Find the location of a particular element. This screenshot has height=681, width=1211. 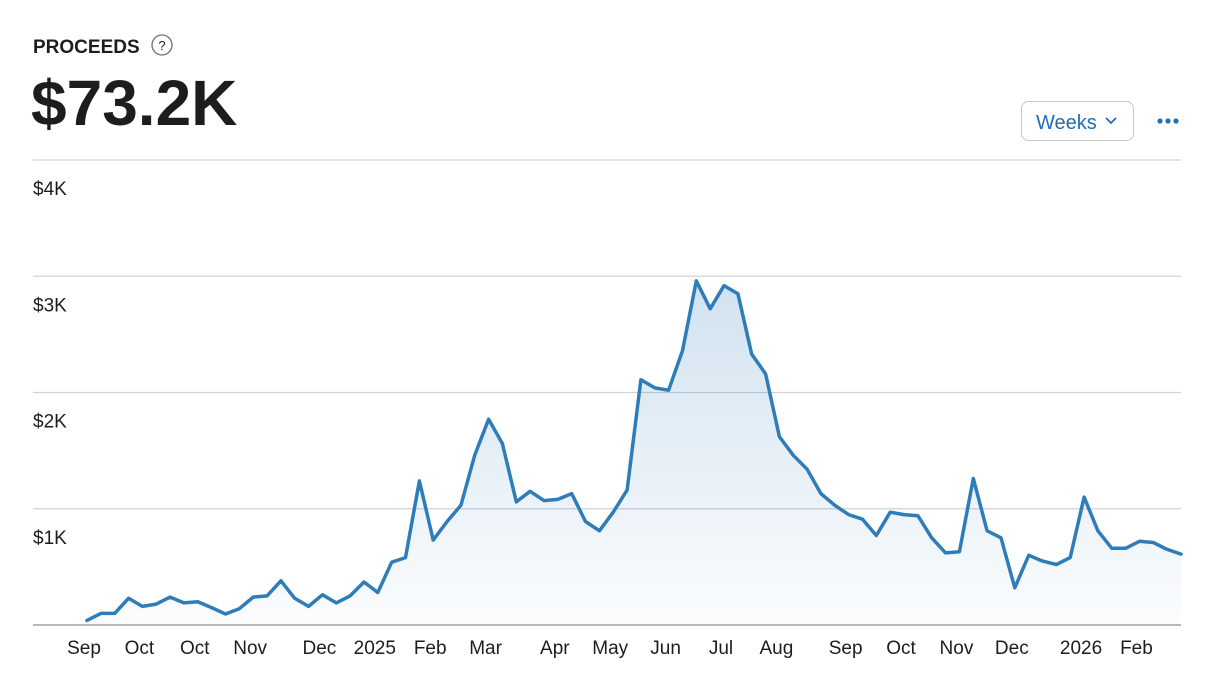

y-tick-label: $1K is located at coordinates (50, 538).